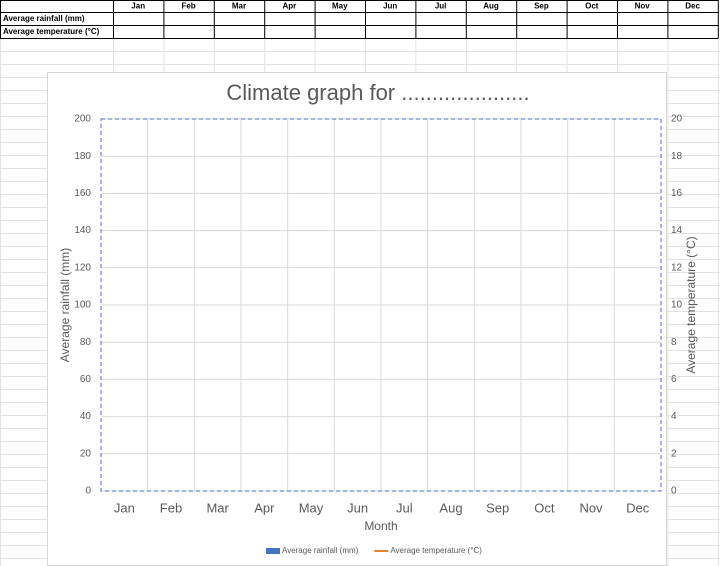 The image size is (720, 566). What do you see at coordinates (171, 507) in the screenshot?
I see `x-tick-label: Feb` at bounding box center [171, 507].